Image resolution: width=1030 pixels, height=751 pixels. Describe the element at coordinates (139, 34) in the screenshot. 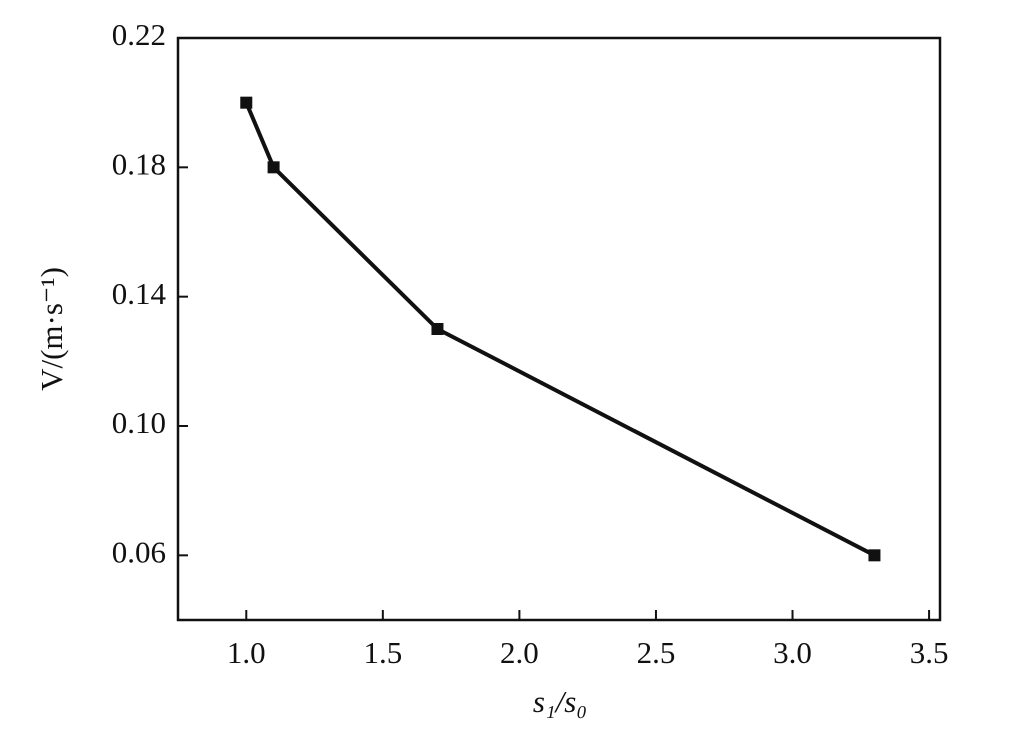

I see `y-tick-label: 0.22` at that location.